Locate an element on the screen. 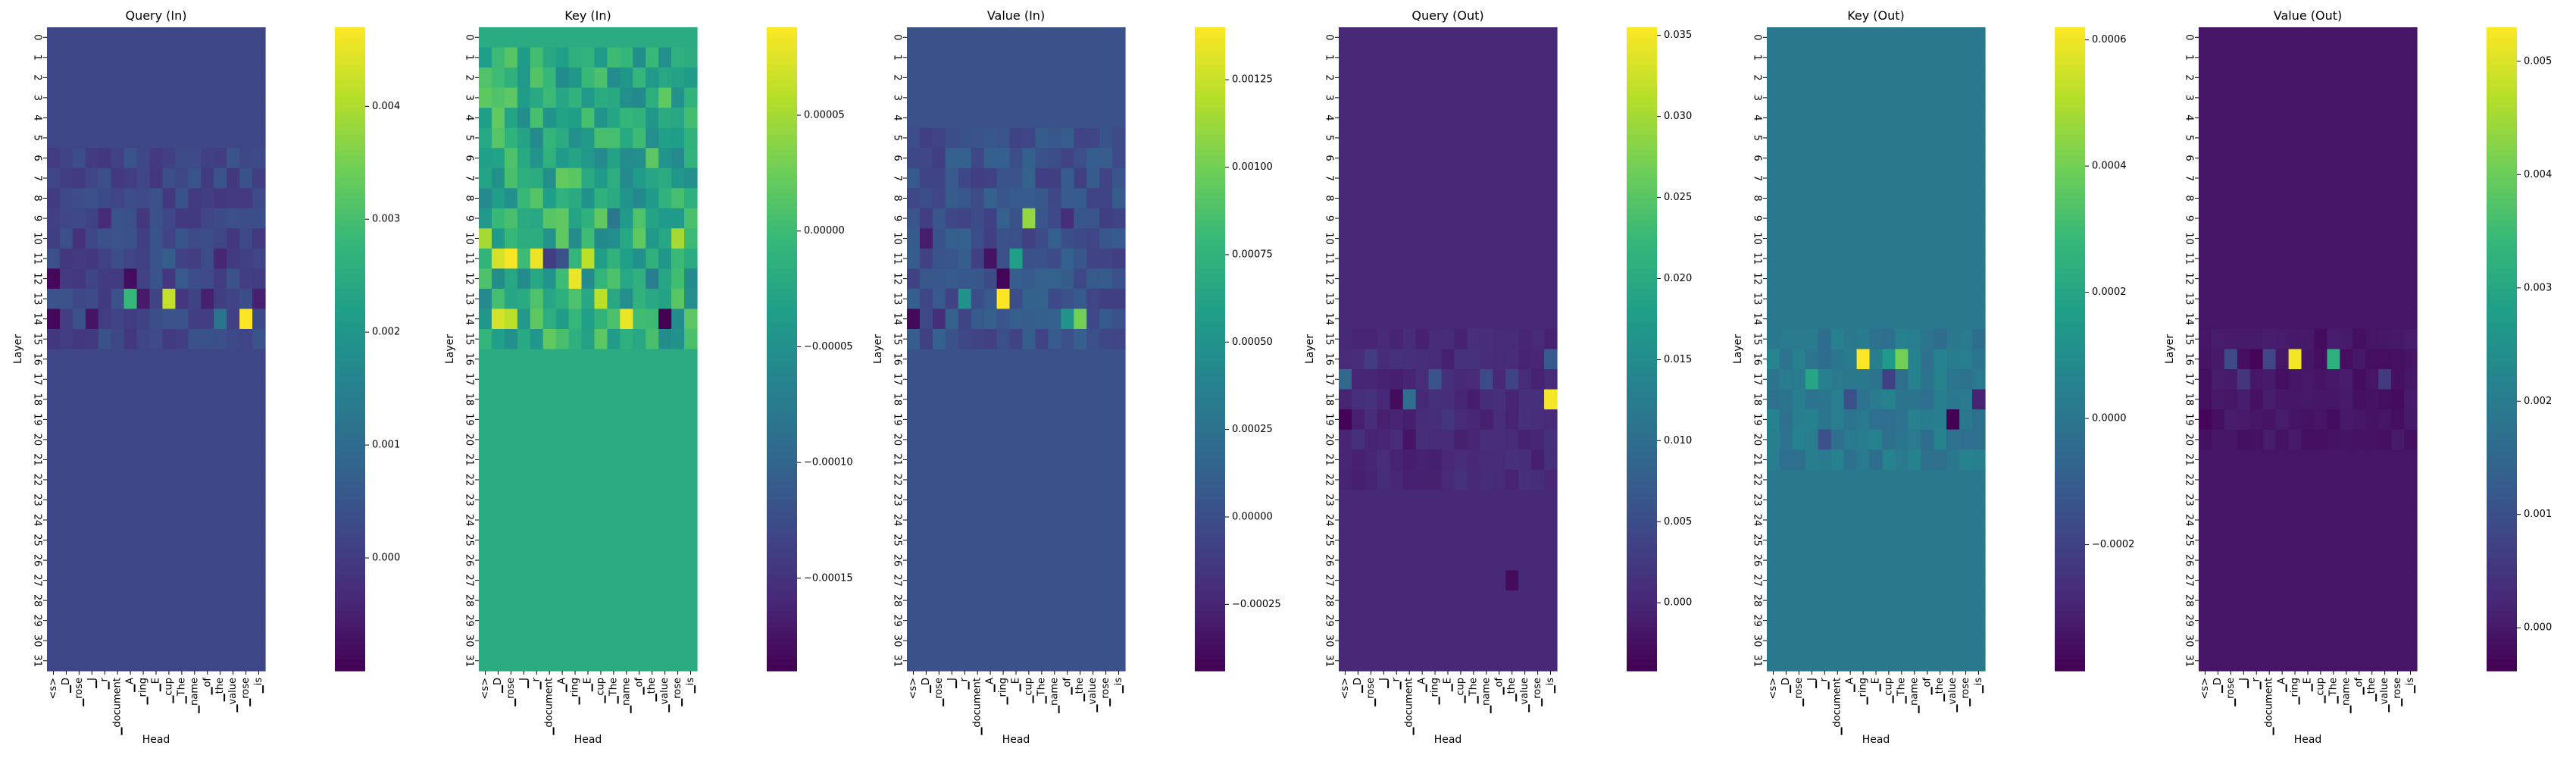  y-tick-label: 30 is located at coordinates (38, 640).